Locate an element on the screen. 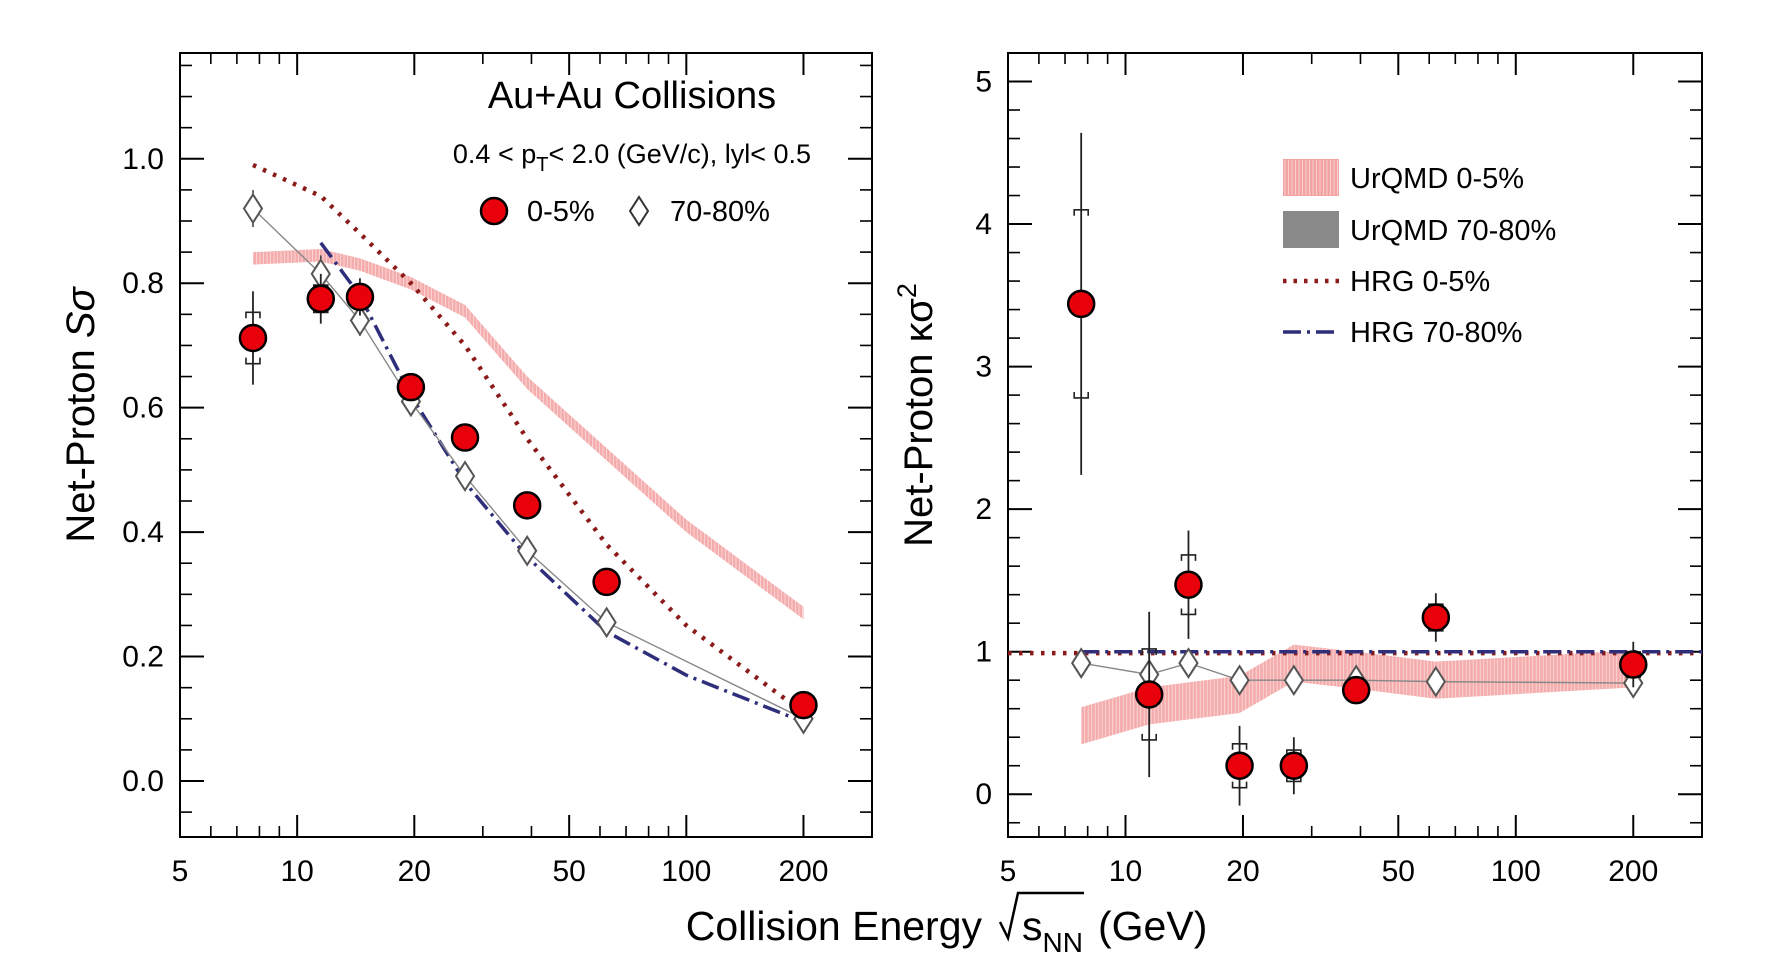 This screenshot has width=1765, height=980. right-xtick-label: 10 is located at coordinates (1125, 871).